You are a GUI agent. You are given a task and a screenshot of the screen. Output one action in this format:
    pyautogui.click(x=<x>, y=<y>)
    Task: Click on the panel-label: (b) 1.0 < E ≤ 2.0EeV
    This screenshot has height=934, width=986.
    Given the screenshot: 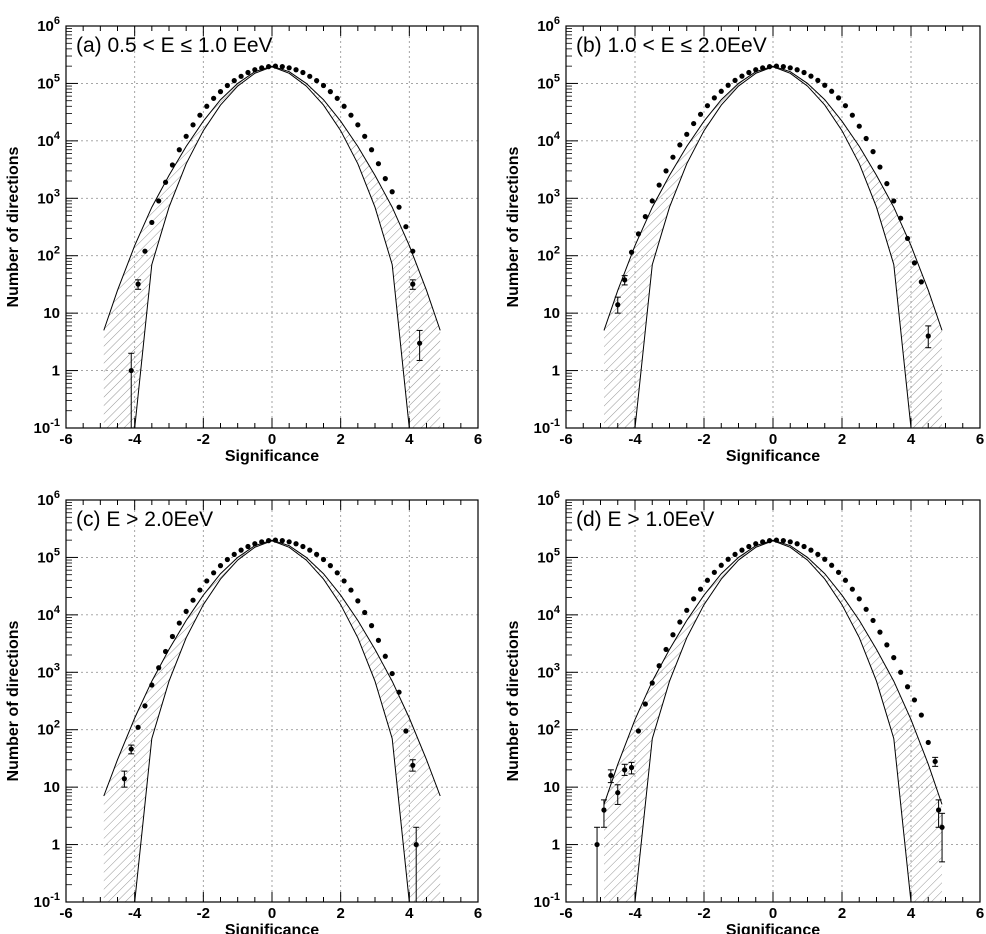 What is the action you would take?
    pyautogui.click(x=671, y=45)
    